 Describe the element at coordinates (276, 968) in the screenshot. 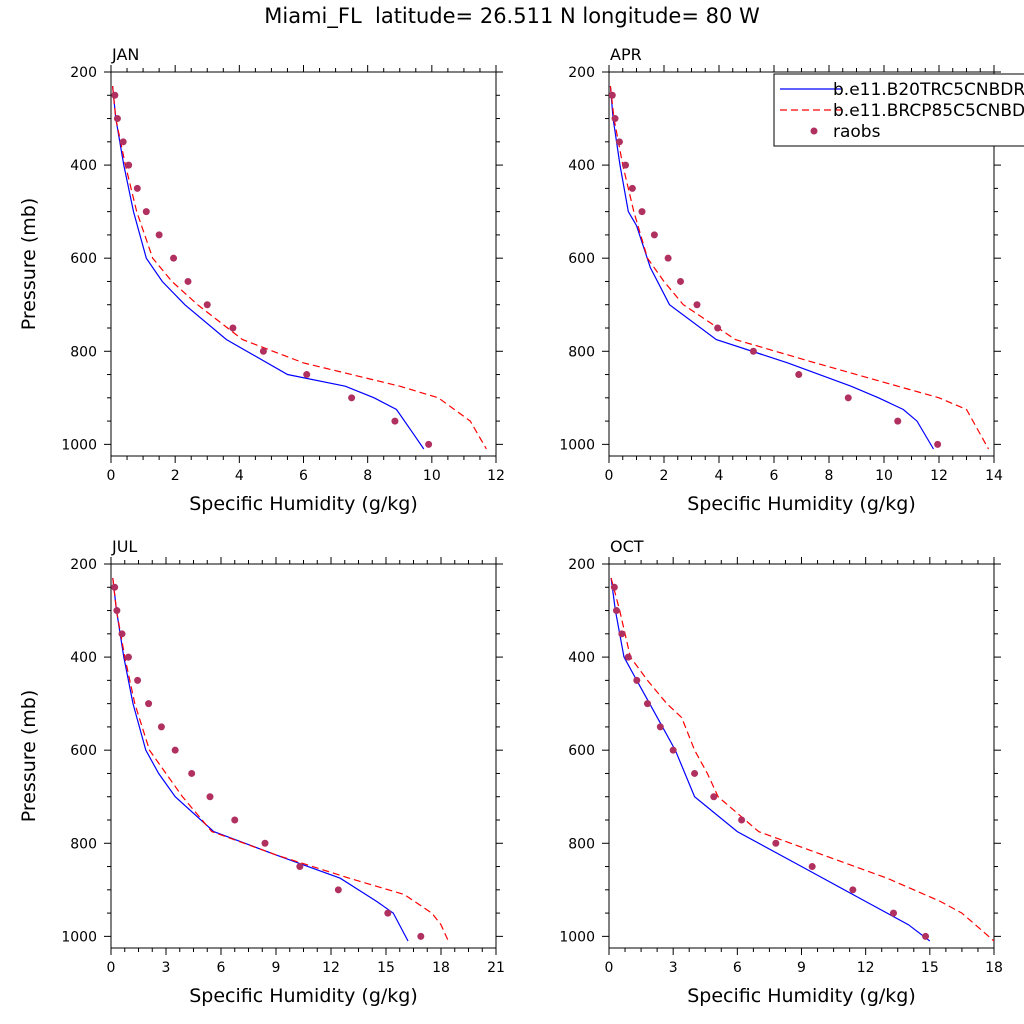

I see `x-tick-label: 9` at that location.